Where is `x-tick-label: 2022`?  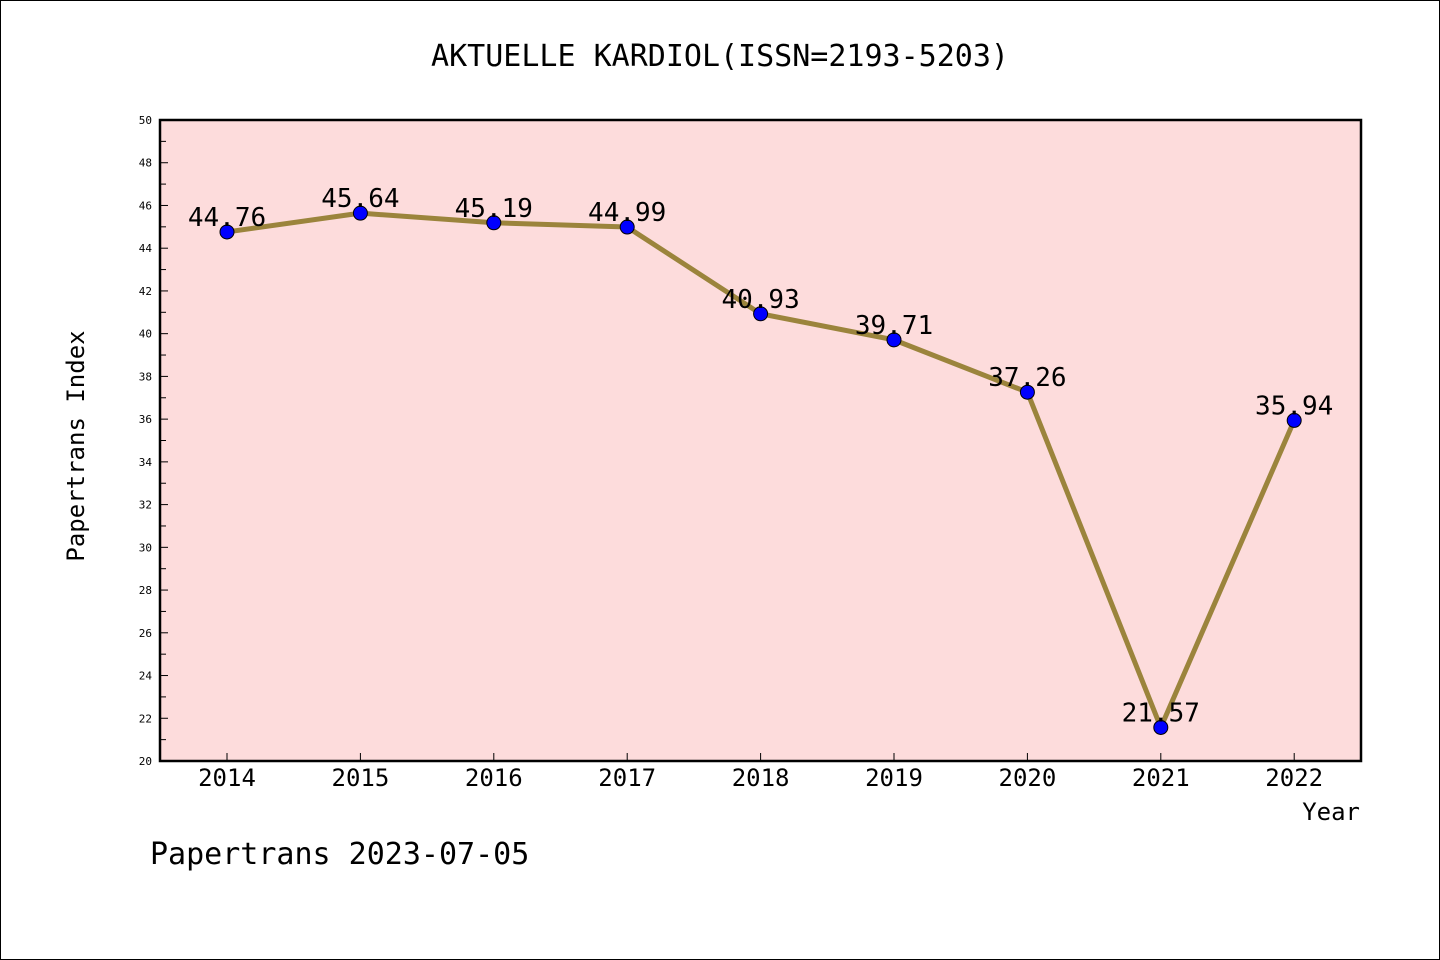 x-tick-label: 2022 is located at coordinates (1294, 778).